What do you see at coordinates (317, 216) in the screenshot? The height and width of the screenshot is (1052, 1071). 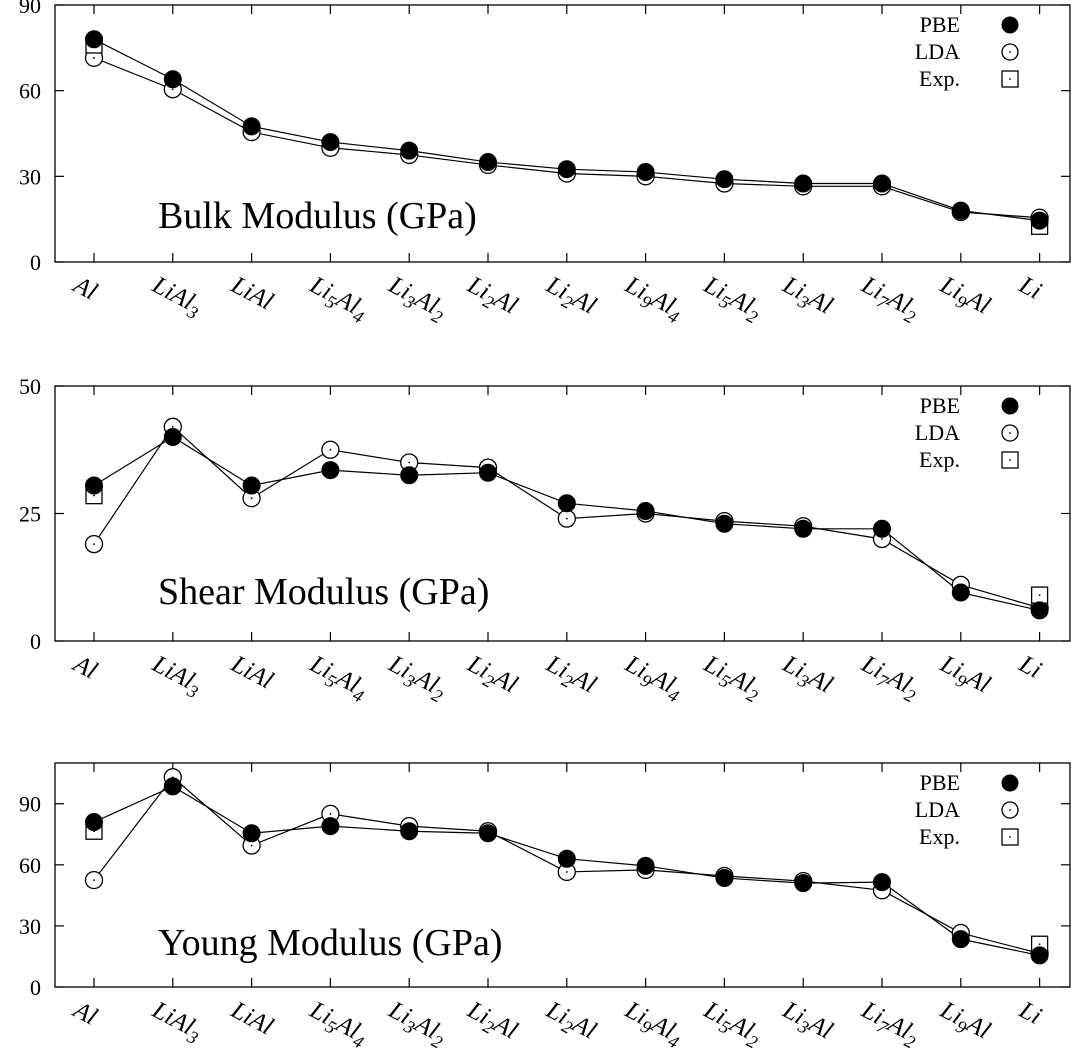 I see `chart-title: Bulk Modulus (GPa)` at bounding box center [317, 216].